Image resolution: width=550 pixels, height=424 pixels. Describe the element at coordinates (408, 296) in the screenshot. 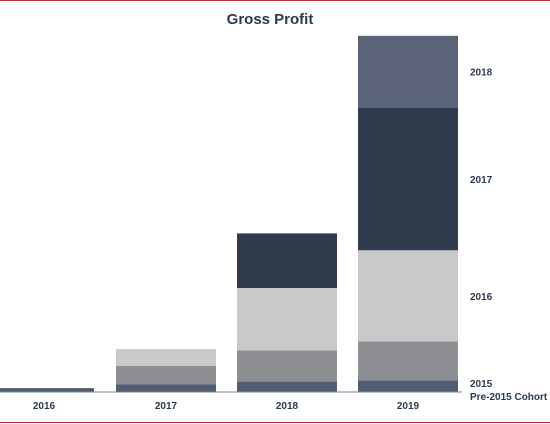

I see `bar-segment-2019-2016` at that location.